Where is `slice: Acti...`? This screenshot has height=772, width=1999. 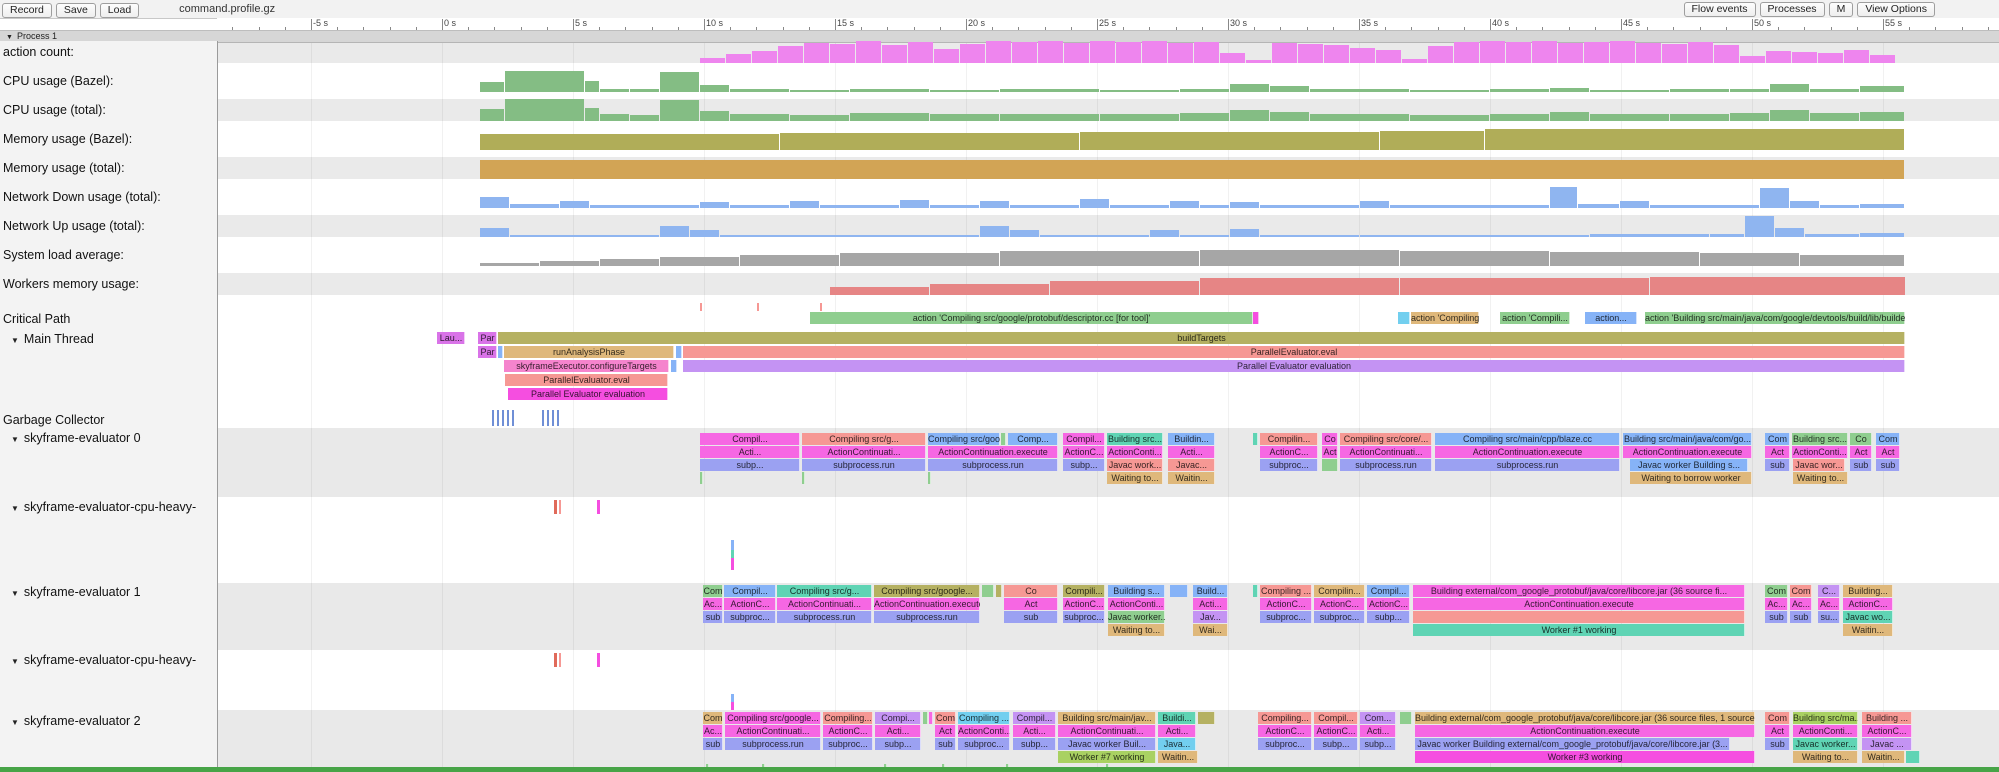 slice: Acti... is located at coordinates (1177, 731).